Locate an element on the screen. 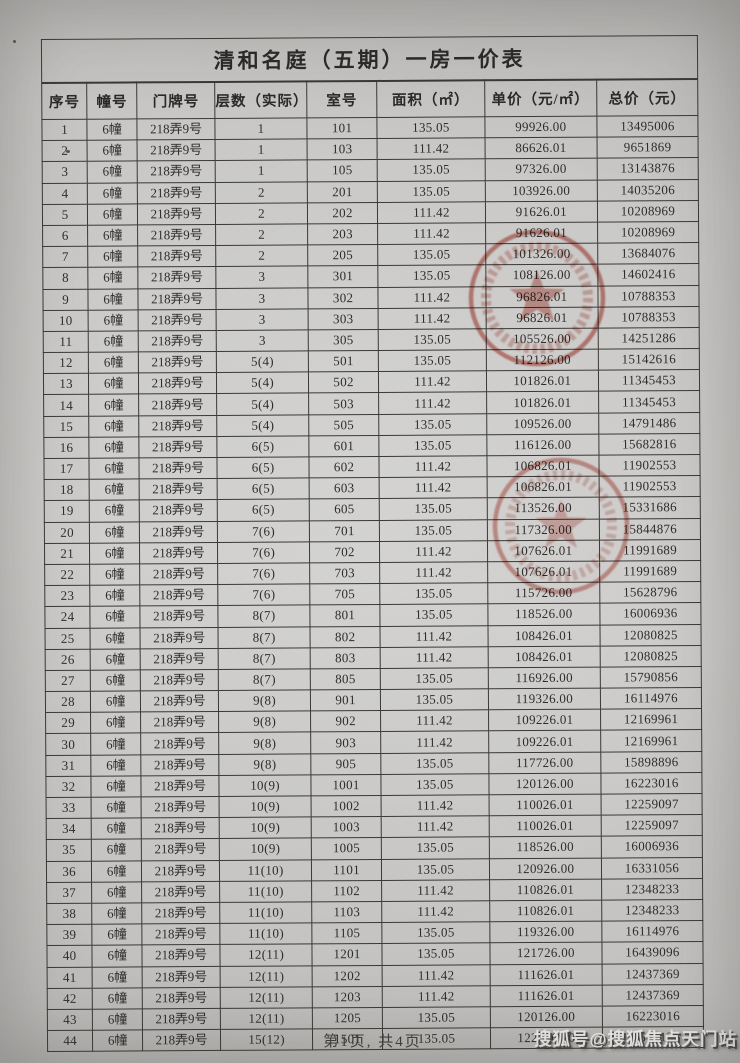 This screenshot has width=740, height=1063. cell-unit-price: 96826.01 is located at coordinates (542, 317).